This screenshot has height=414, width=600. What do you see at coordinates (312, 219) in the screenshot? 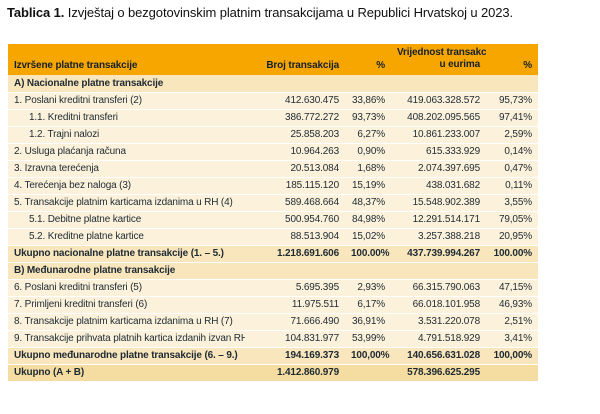
I see `row-number-of-transactions: 500.954.760` at bounding box center [312, 219].